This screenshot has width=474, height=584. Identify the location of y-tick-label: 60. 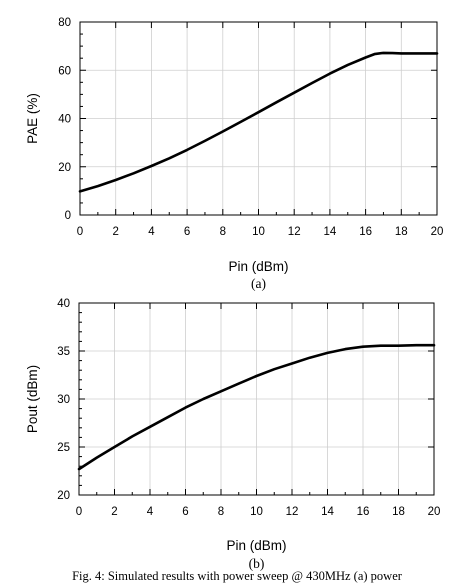
(64, 71).